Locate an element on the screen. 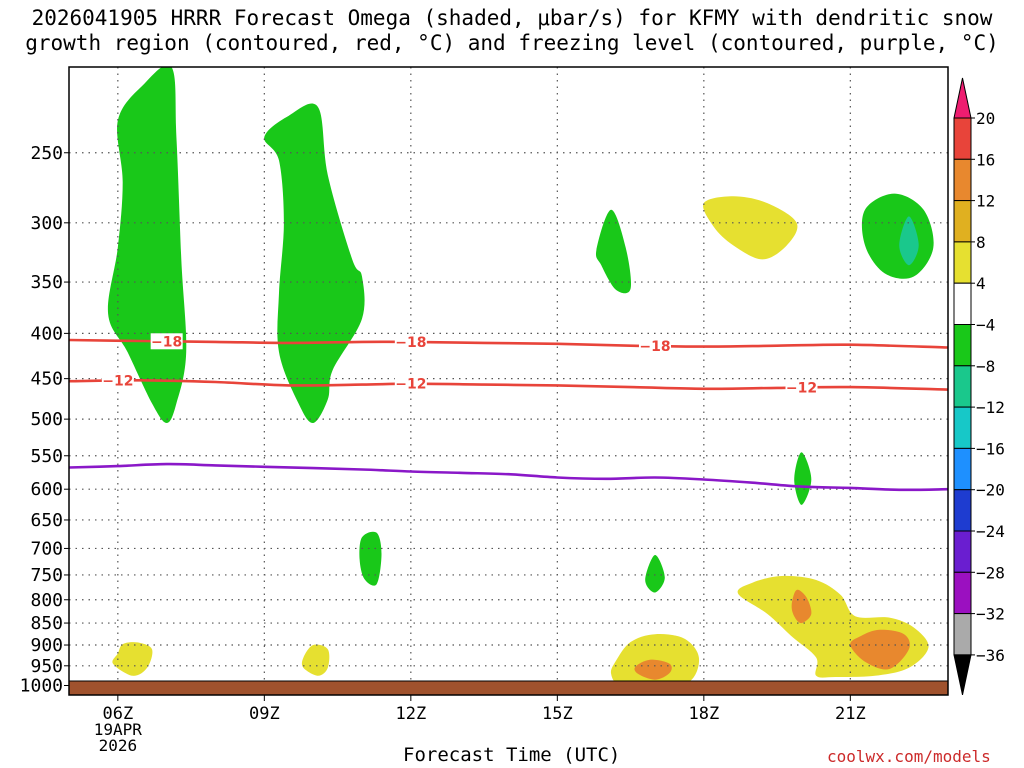 This screenshot has width=1024, height=768. omega-green-2000-mid is located at coordinates (803, 478).